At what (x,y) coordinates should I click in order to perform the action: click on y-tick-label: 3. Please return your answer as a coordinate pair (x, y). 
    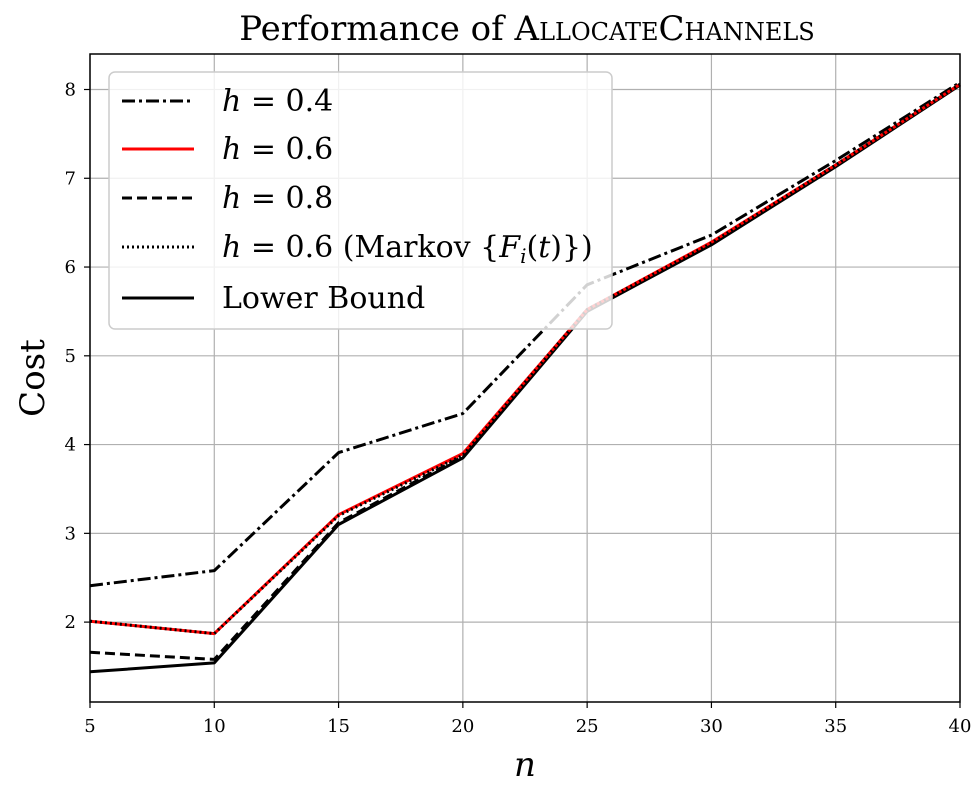
    Looking at the image, I should click on (70, 533).